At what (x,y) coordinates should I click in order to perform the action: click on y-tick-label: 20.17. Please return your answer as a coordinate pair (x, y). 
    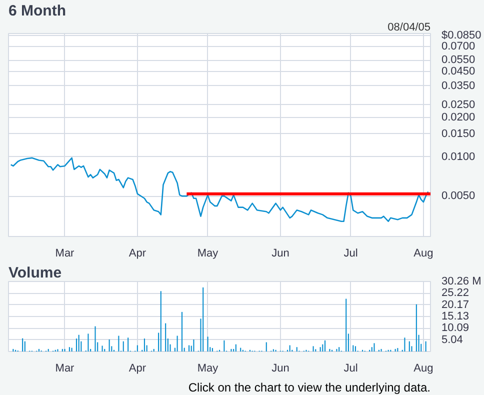
    Looking at the image, I should click on (456, 304).